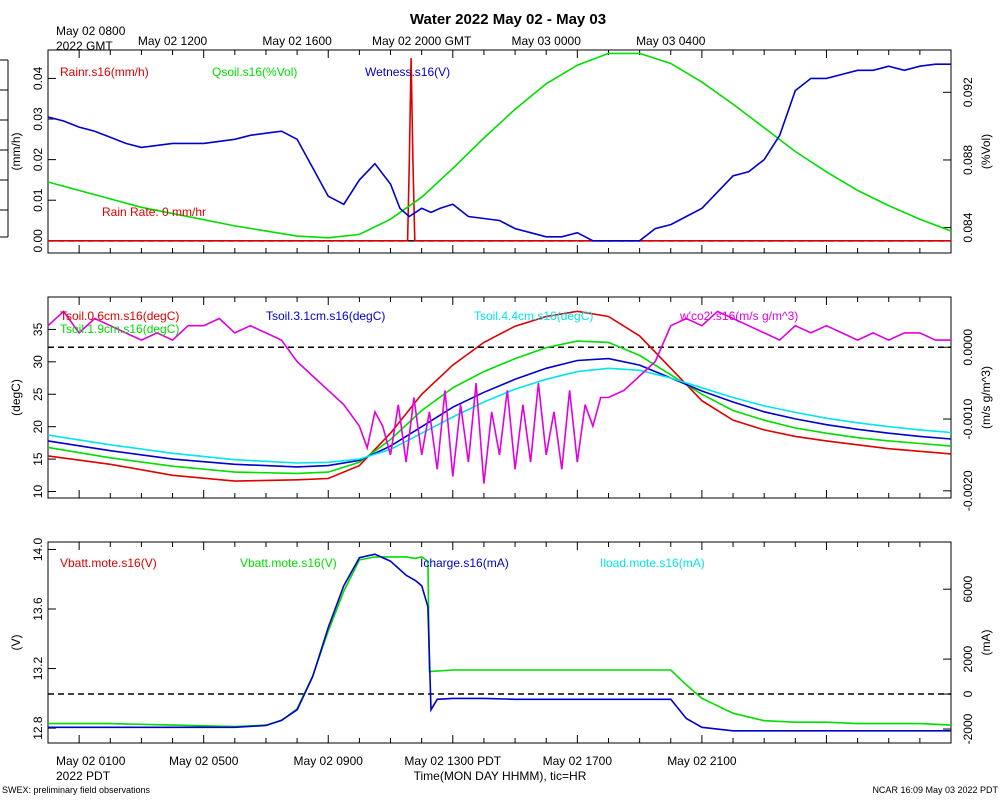 Image resolution: width=1000 pixels, height=800 pixels. What do you see at coordinates (204, 761) in the screenshot?
I see `bottom-axis-tick-label: May 02 0500` at bounding box center [204, 761].